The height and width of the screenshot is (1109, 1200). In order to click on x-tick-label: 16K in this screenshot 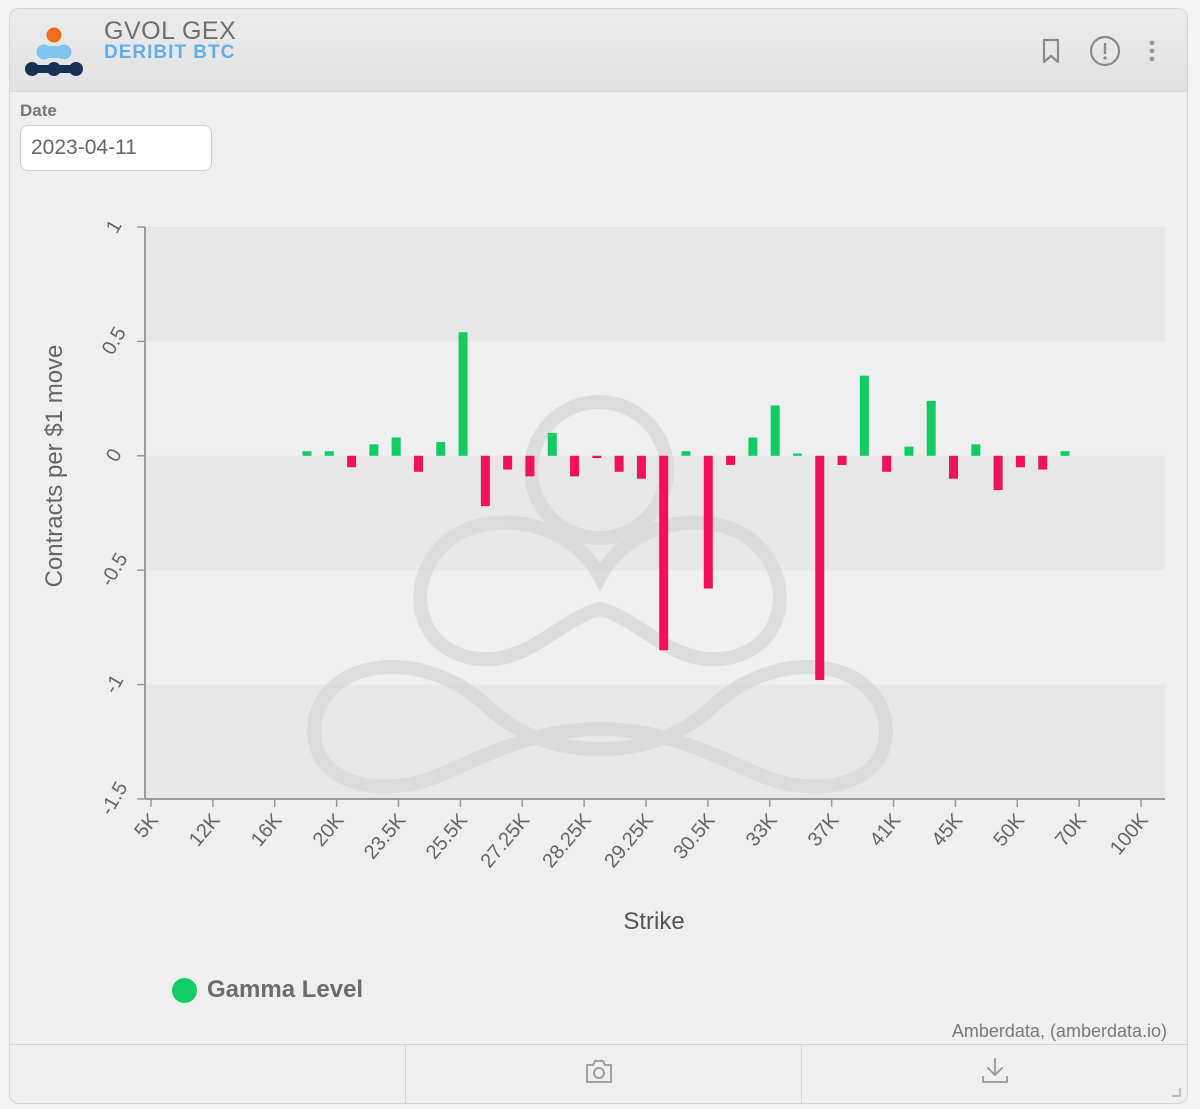, I will do `click(267, 830)`.